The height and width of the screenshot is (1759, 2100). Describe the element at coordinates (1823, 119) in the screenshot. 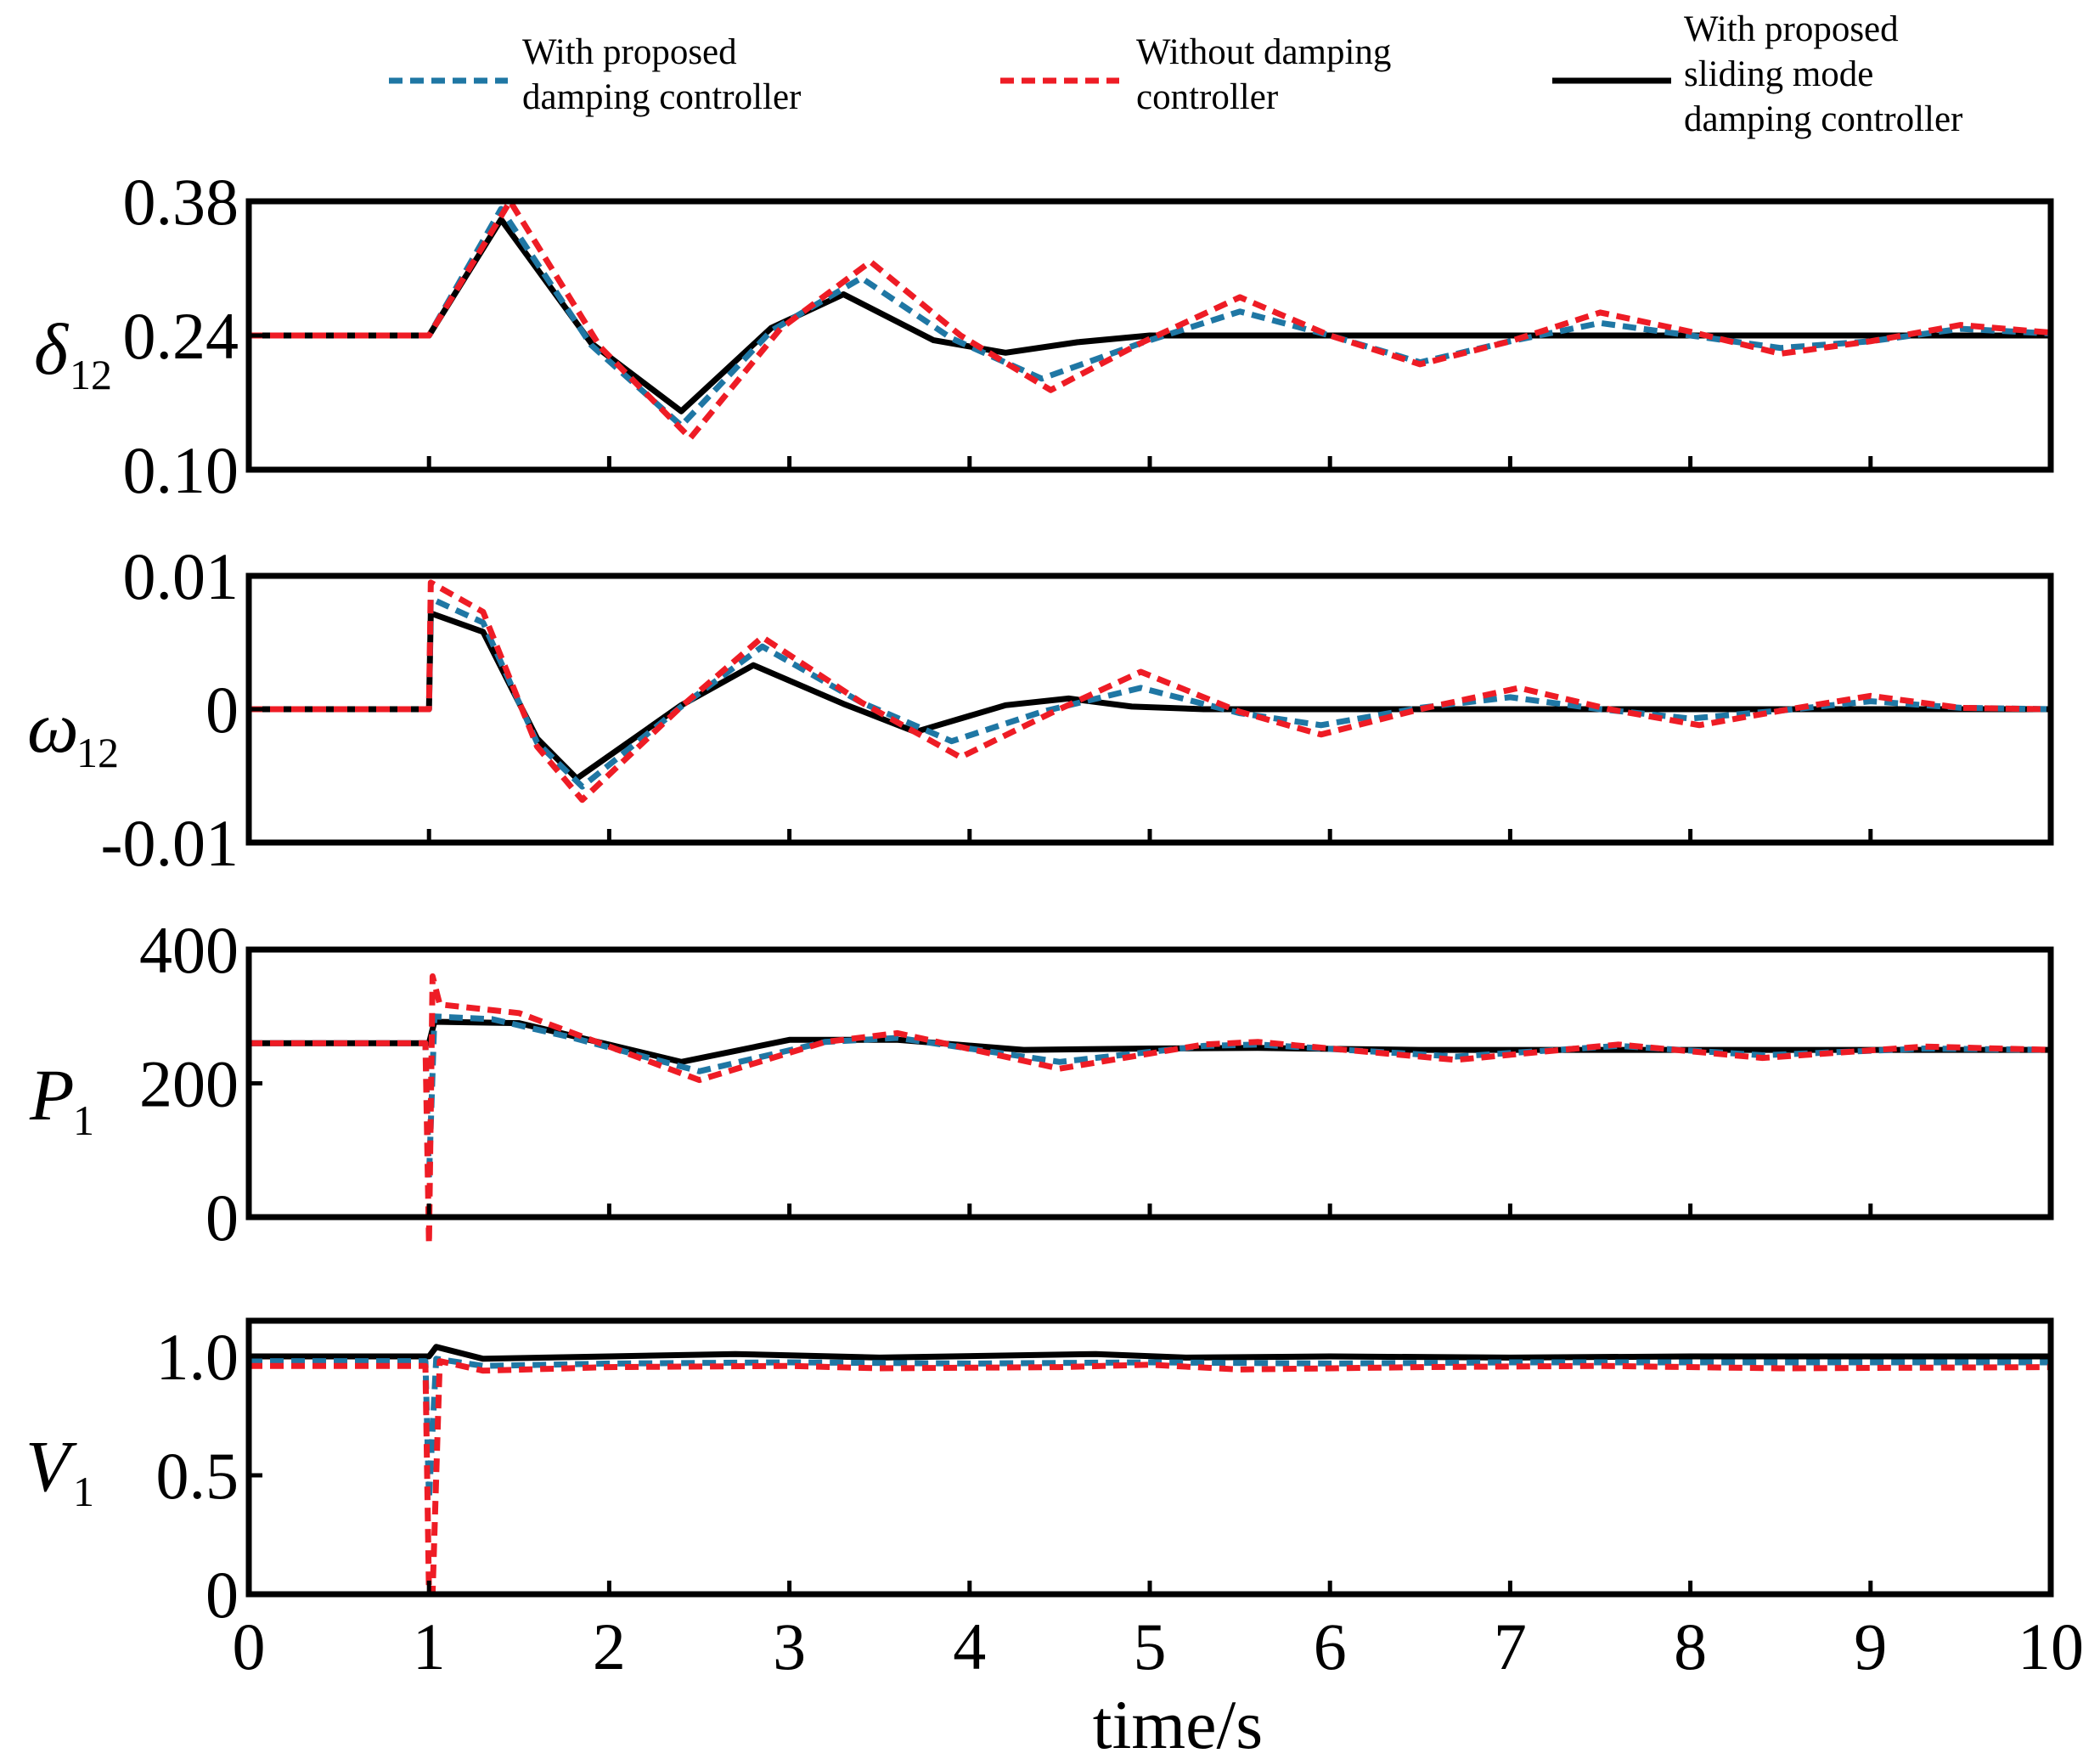

I see `legend-label-sliding-line3: damping controller` at that location.